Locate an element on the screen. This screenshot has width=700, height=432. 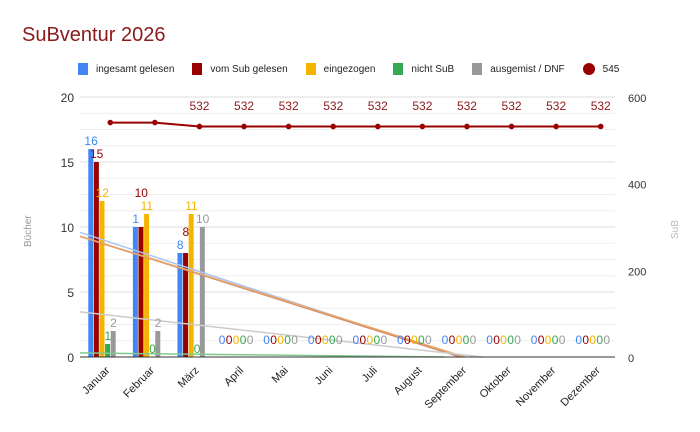
y2-tick-label: 0 is located at coordinates (631, 359).